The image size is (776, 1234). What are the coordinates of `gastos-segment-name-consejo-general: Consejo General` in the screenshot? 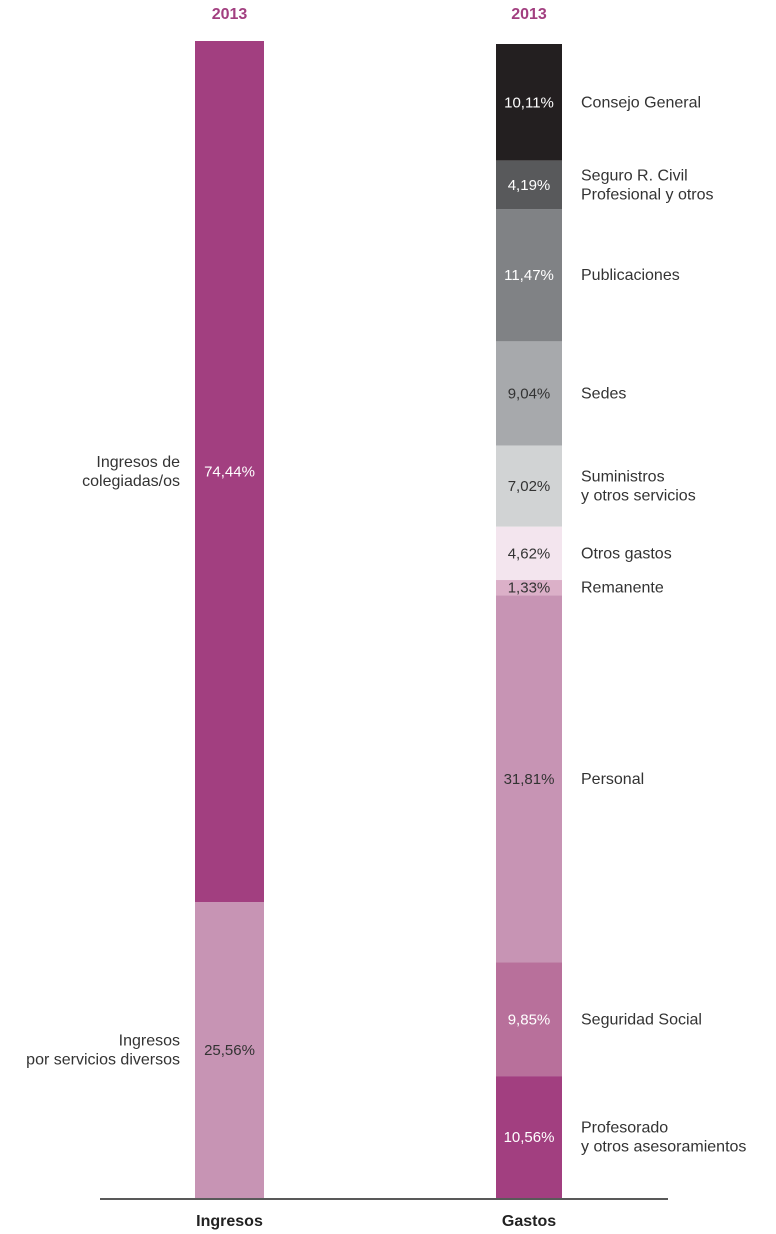 It's located at (641, 102).